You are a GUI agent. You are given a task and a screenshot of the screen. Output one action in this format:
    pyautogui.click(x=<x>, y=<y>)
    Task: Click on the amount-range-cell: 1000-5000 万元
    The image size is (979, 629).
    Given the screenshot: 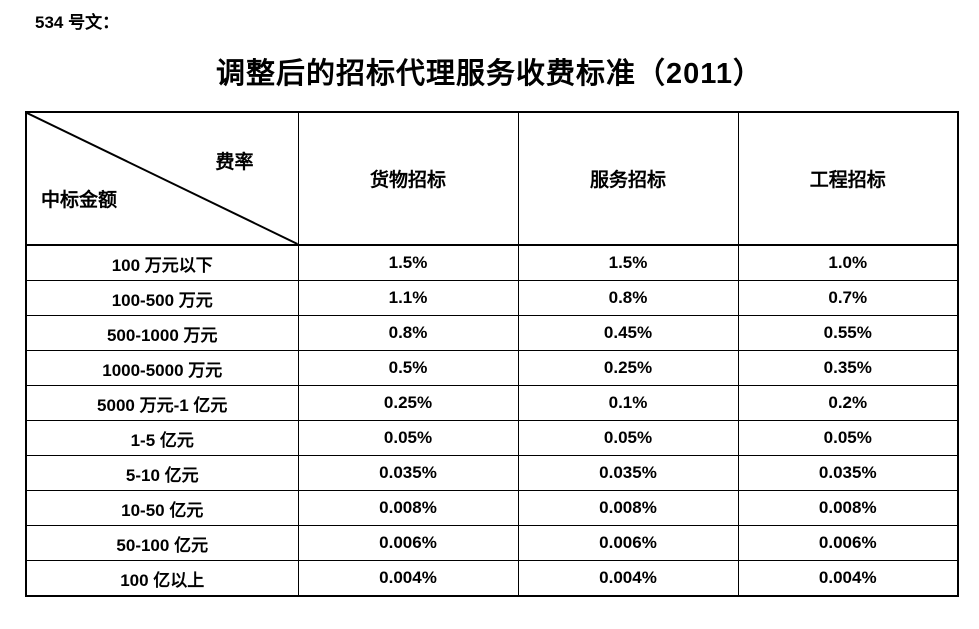 What is the action you would take?
    pyautogui.click(x=162, y=368)
    